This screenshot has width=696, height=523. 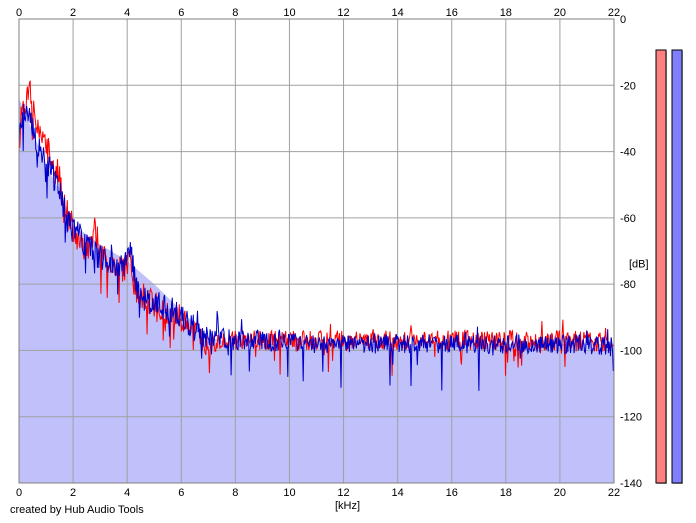 I want to click on x-tick-label-top: 2, so click(x=73, y=13).